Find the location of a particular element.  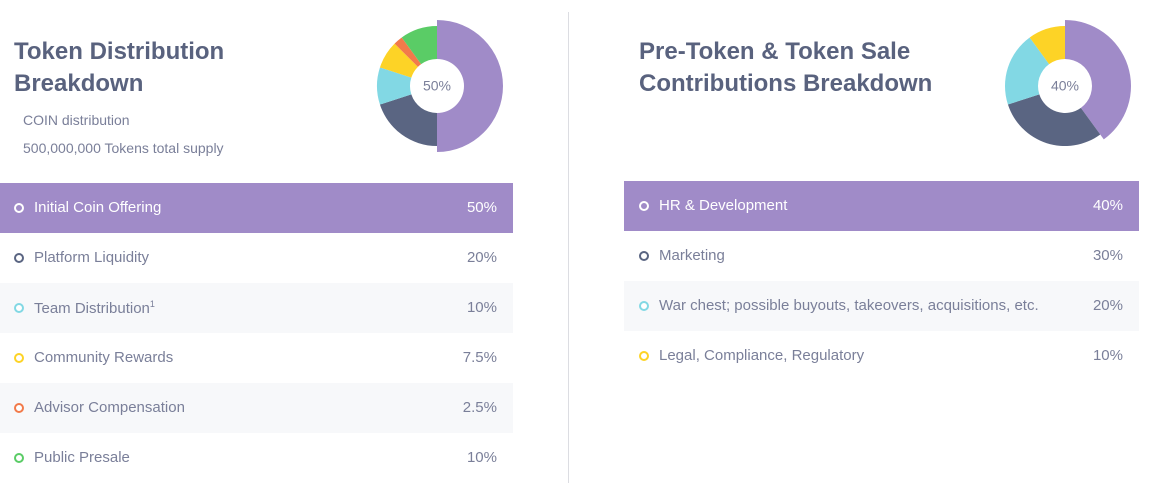

legend-label: Community Rewards is located at coordinates (103, 357).